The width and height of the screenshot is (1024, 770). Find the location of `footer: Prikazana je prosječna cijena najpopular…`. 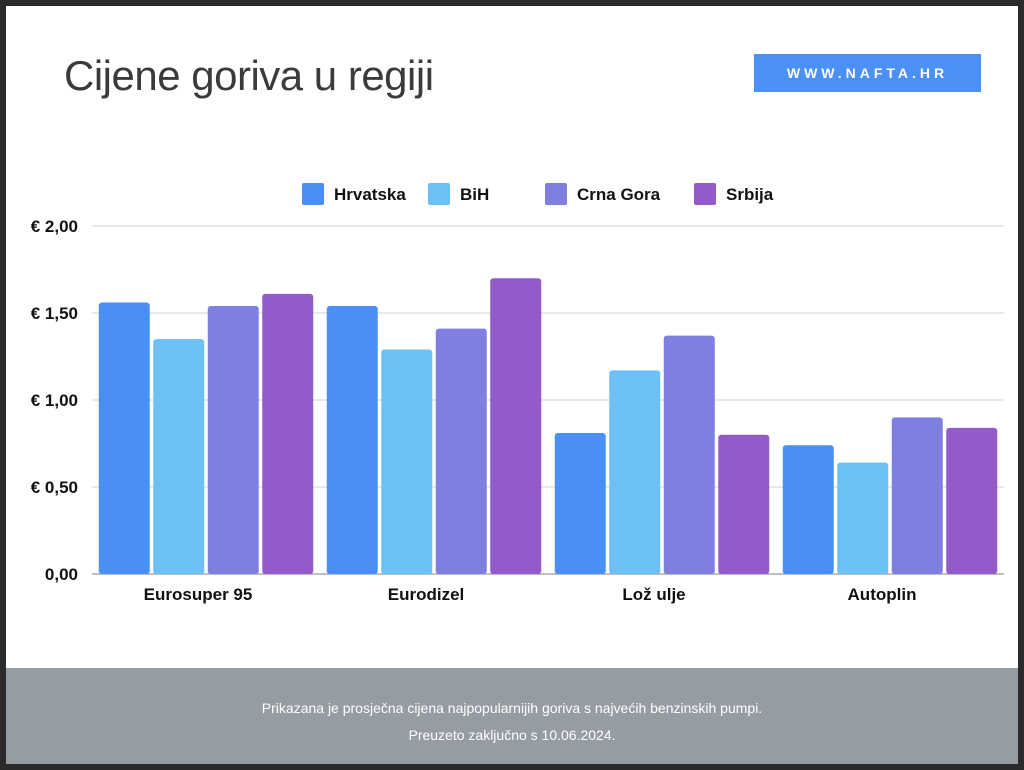

footer: Prikazana je prosječna cijena najpopular… is located at coordinates (512, 716).